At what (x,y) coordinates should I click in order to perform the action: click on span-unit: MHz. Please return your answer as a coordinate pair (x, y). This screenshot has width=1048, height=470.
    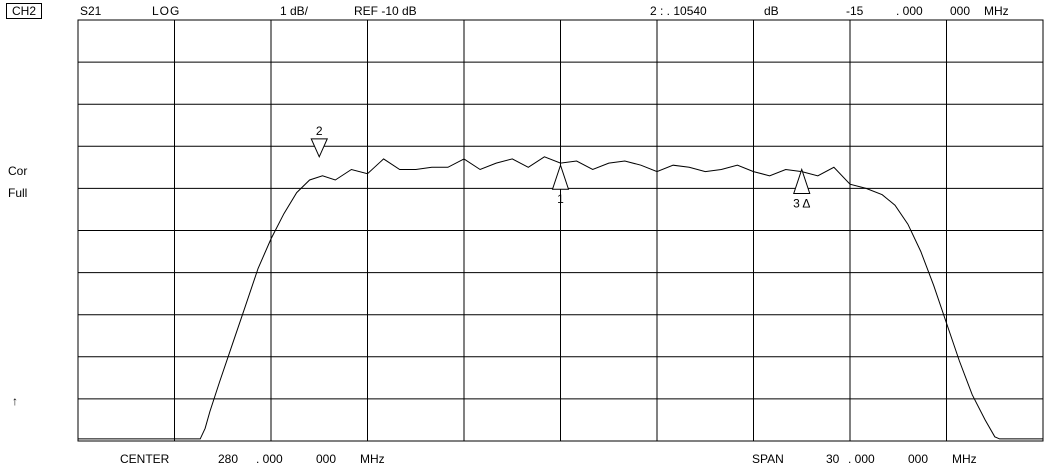
    Looking at the image, I should click on (964, 459).